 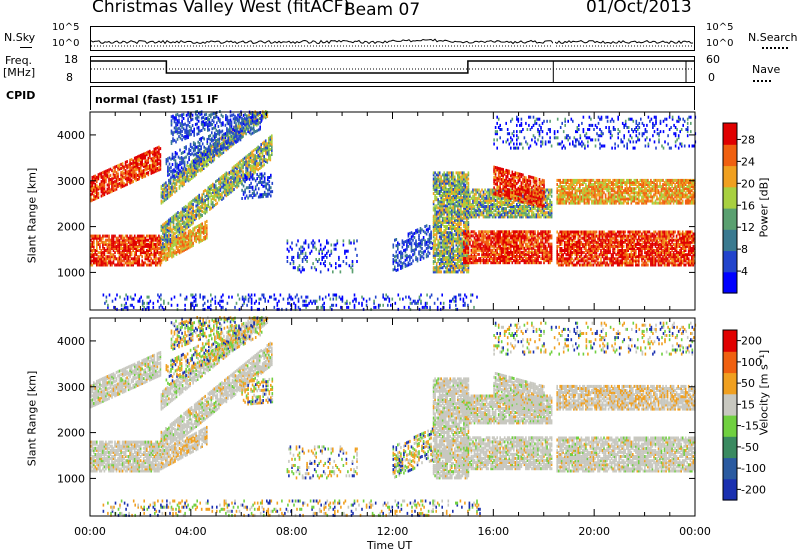 I want to click on freq-trace, so click(x=392, y=71).